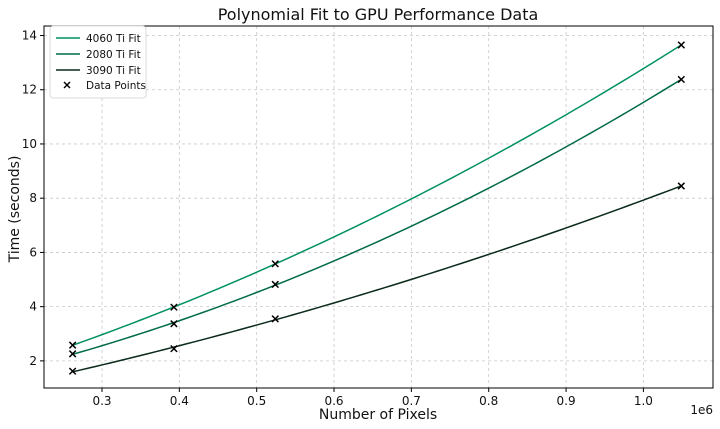 The image size is (720, 429). What do you see at coordinates (116, 86) in the screenshot?
I see `legend-label-points: Data Points` at bounding box center [116, 86].